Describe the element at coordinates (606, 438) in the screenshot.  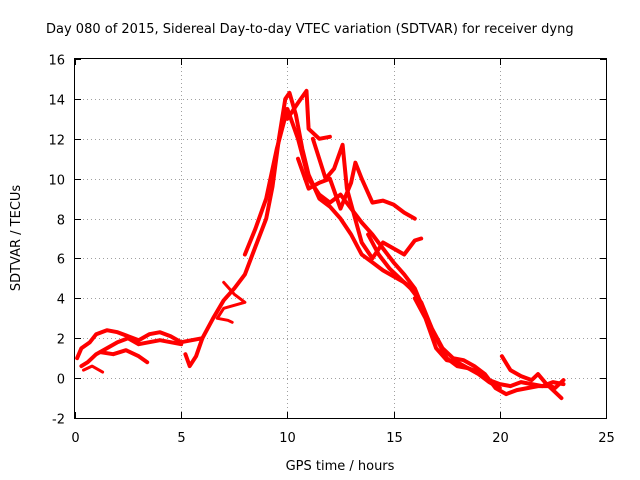
I see `x-tick-label: 25` at that location.